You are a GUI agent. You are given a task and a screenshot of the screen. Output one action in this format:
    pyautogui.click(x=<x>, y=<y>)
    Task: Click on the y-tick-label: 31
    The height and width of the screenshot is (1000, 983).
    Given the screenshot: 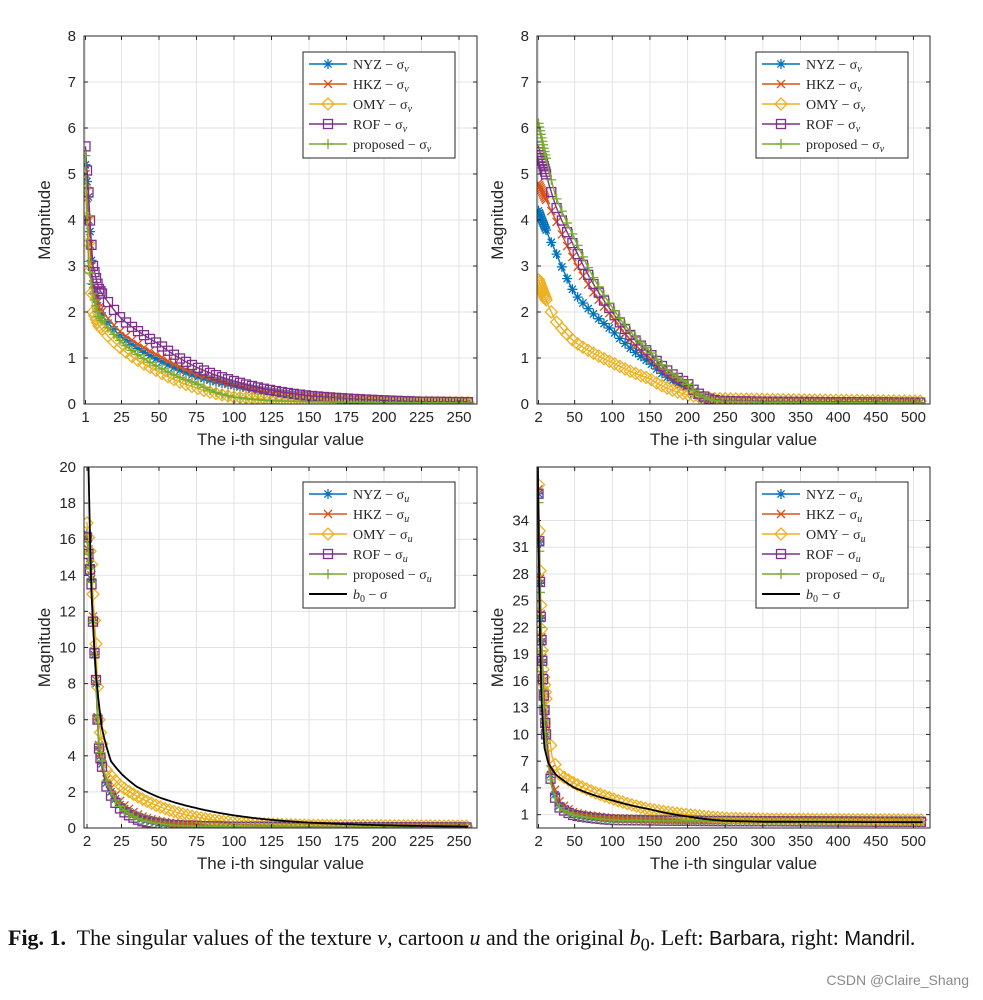 What is the action you would take?
    pyautogui.click(x=520, y=547)
    